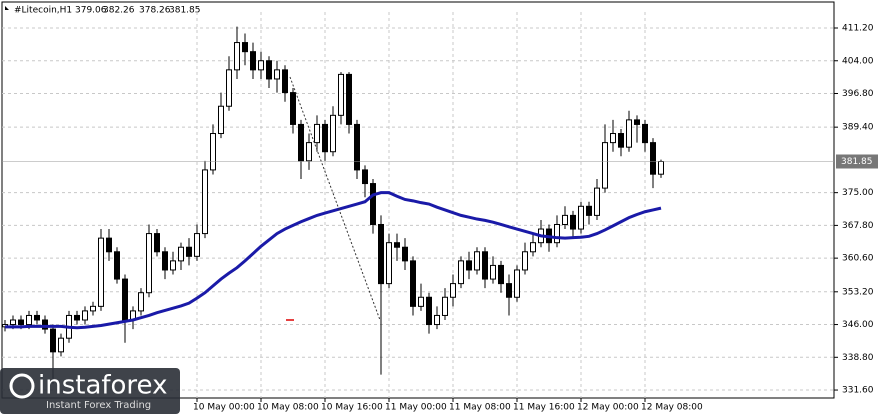 The width and height of the screenshot is (881, 414). Describe the element at coordinates (858, 193) in the screenshot. I see `y-tick-label: 375.00` at that location.